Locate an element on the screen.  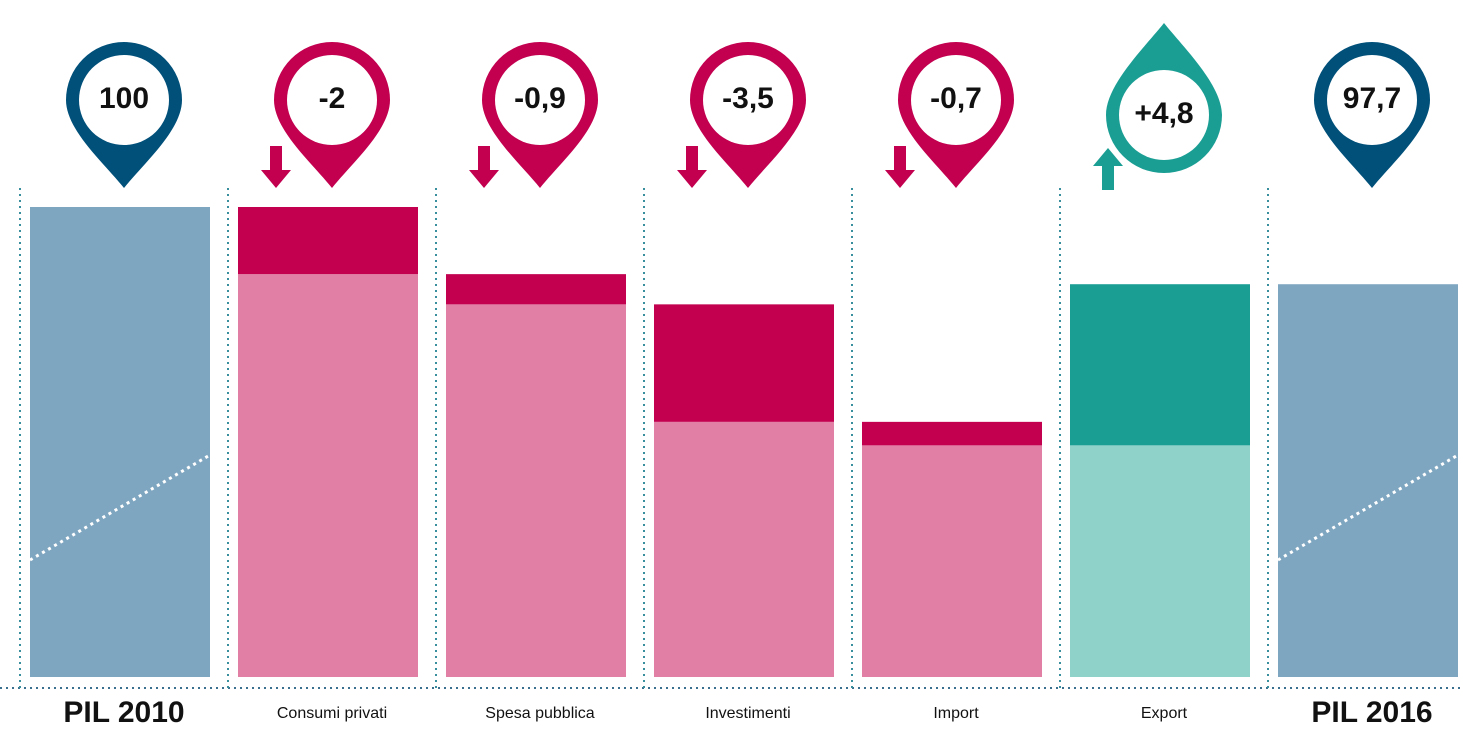
value-label: -0,9 is located at coordinates (540, 98).